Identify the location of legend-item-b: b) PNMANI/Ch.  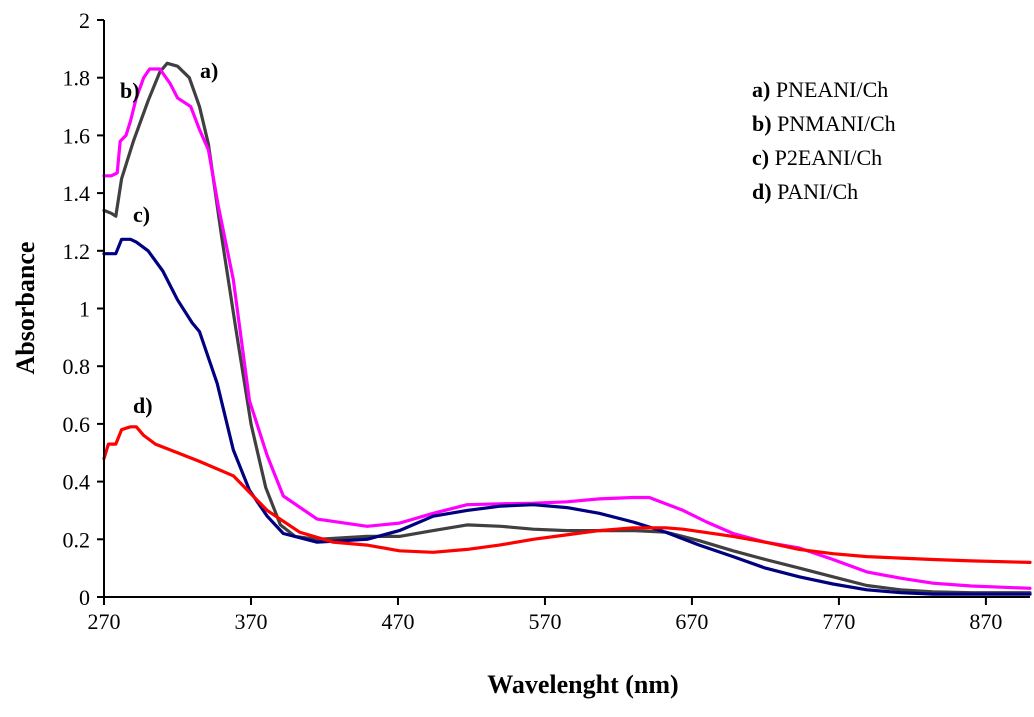
(824, 123).